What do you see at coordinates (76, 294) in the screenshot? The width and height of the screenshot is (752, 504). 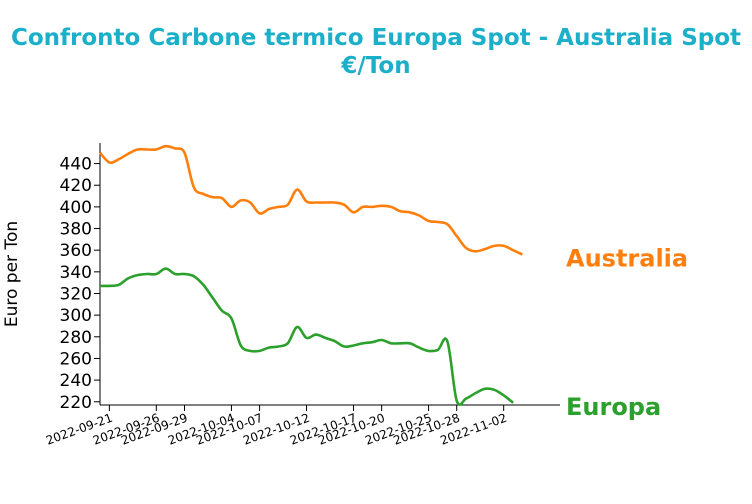 I see `y-tick-label: 320` at bounding box center [76, 294].